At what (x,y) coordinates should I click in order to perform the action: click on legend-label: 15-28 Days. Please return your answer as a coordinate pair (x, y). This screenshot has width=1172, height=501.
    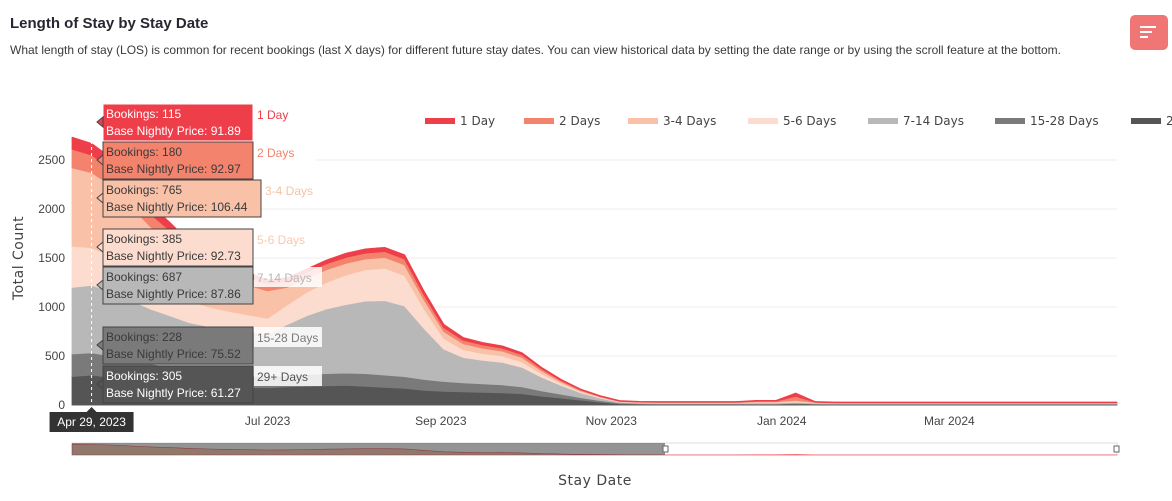
    Looking at the image, I should click on (1064, 121).